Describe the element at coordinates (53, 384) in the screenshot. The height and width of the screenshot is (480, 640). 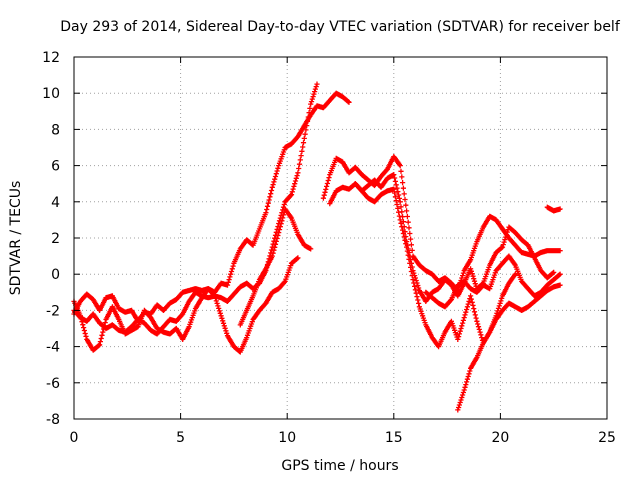
I see `y-tick-label: -6` at that location.